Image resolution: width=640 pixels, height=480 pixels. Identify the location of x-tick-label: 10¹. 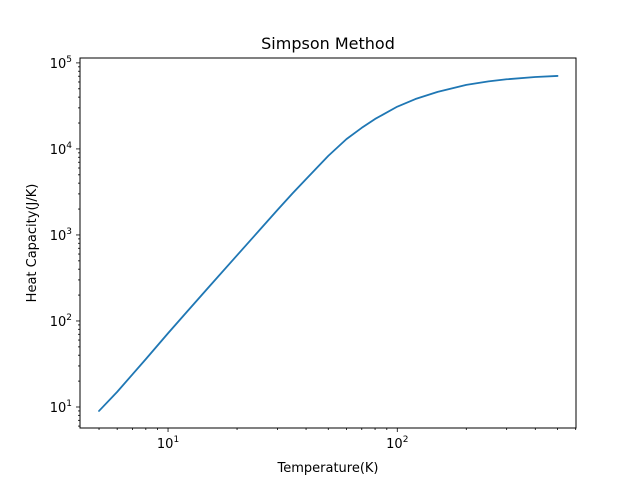
(168, 443).